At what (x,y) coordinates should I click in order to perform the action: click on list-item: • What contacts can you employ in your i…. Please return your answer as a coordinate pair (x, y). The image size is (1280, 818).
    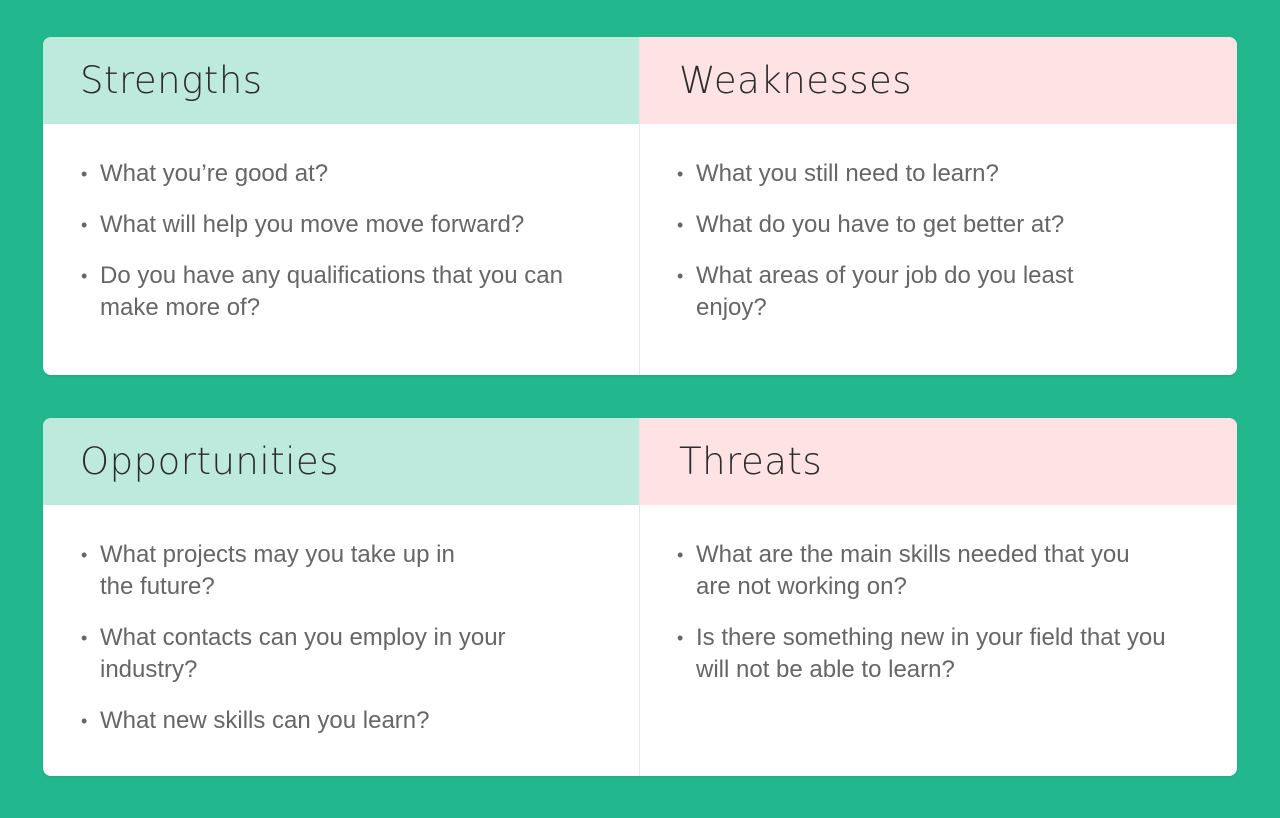
    Looking at the image, I should click on (293, 653).